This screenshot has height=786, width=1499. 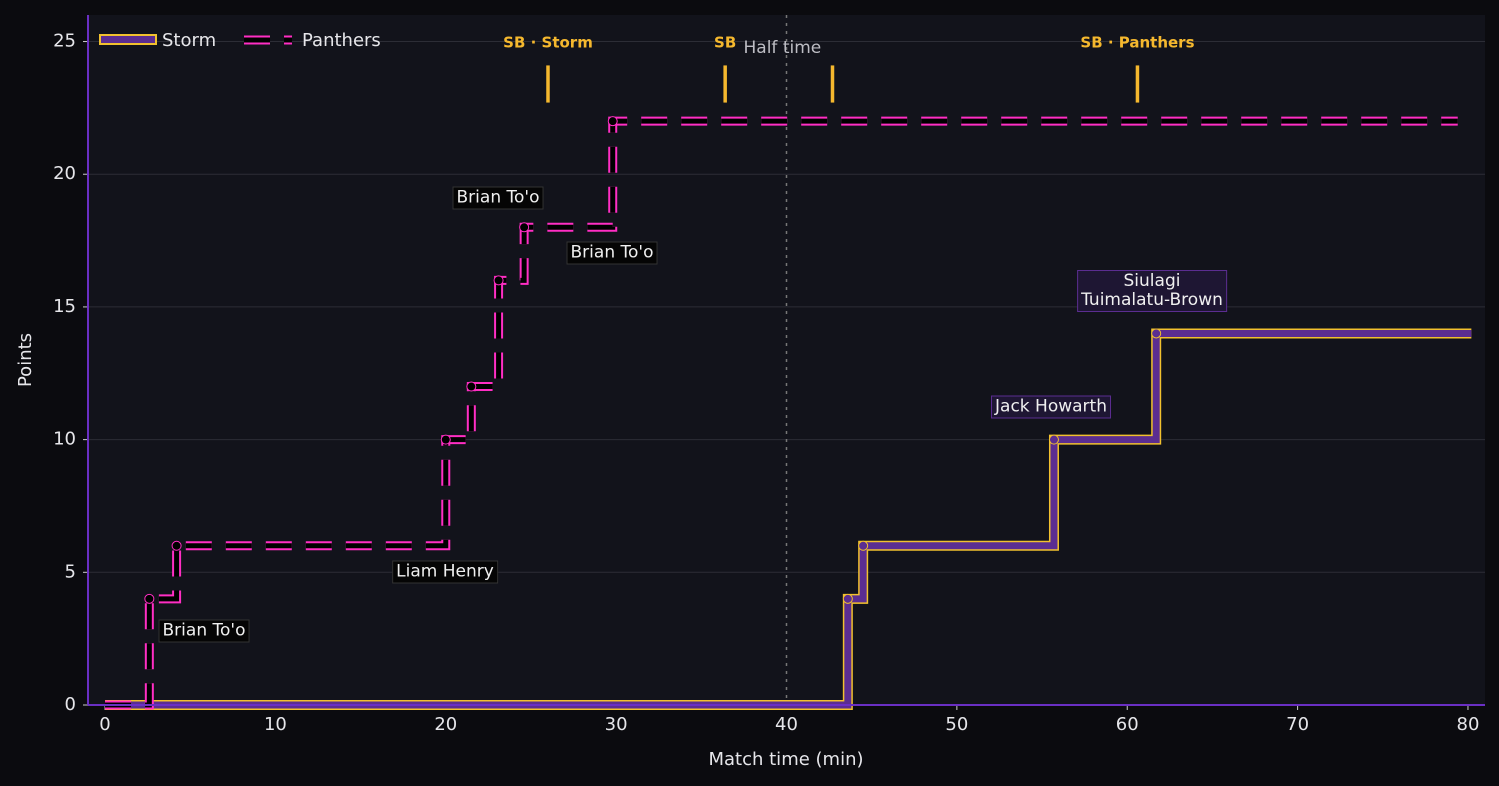 What do you see at coordinates (616, 724) in the screenshot?
I see `x-tick-label: 30` at bounding box center [616, 724].